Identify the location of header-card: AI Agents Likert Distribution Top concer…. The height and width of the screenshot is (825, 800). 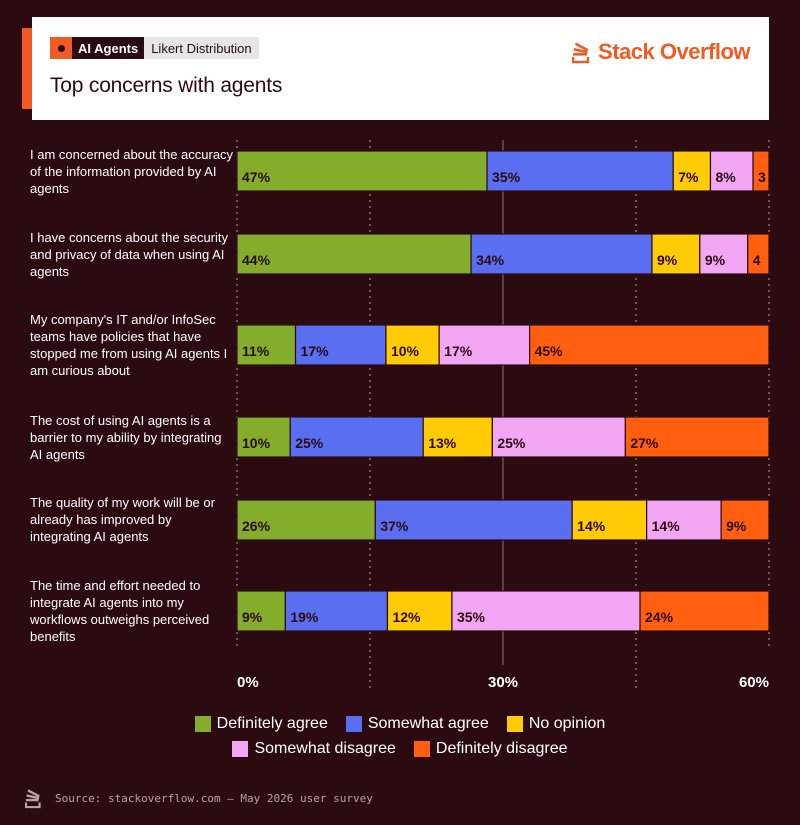
(400, 68).